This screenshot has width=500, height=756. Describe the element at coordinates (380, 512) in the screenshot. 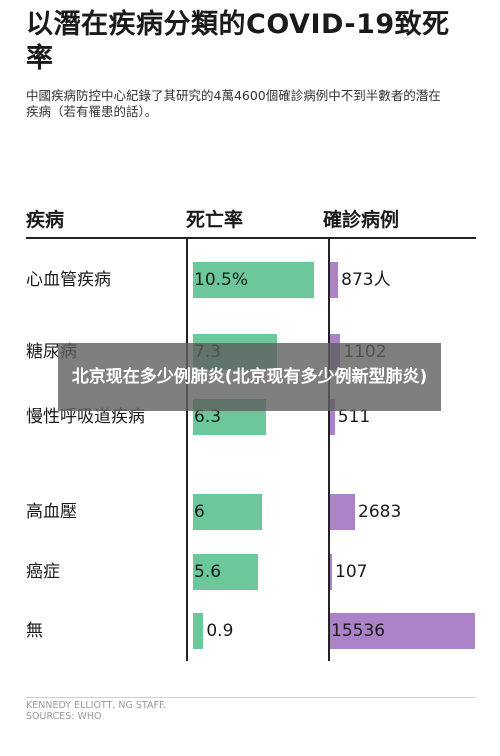

I see `cases-value-label: 2683` at that location.